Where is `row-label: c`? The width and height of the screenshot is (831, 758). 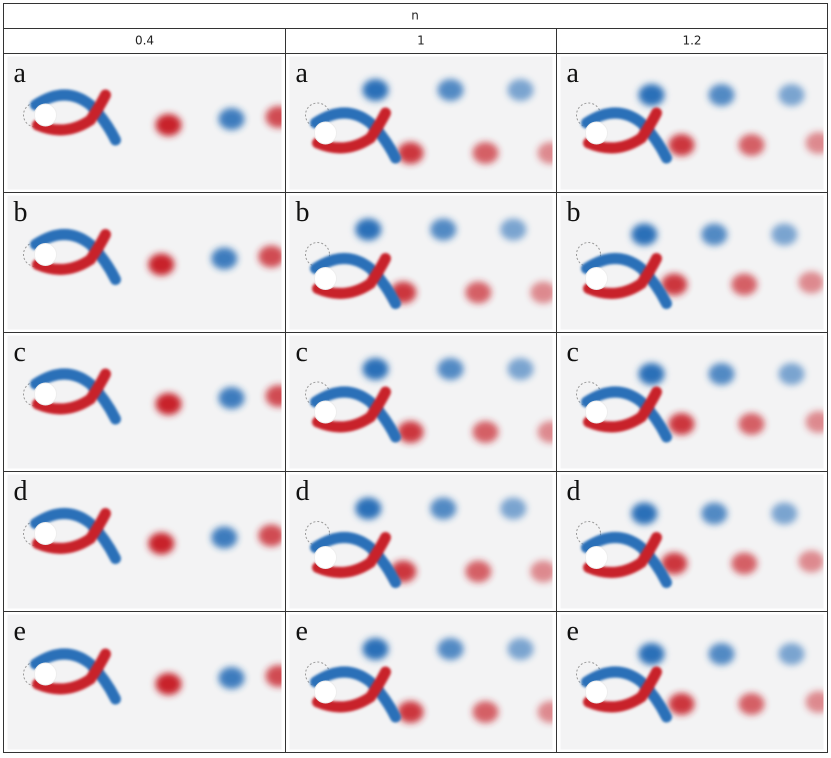 row-label: c is located at coordinates (573, 352).